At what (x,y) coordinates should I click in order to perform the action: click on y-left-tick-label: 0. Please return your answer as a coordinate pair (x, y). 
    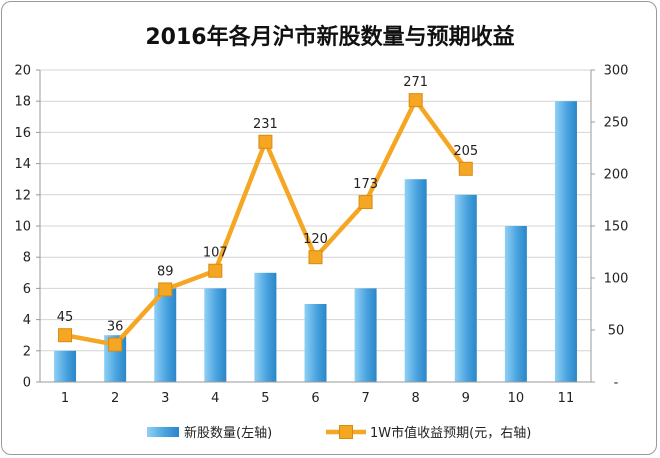
    Looking at the image, I should click on (27, 383).